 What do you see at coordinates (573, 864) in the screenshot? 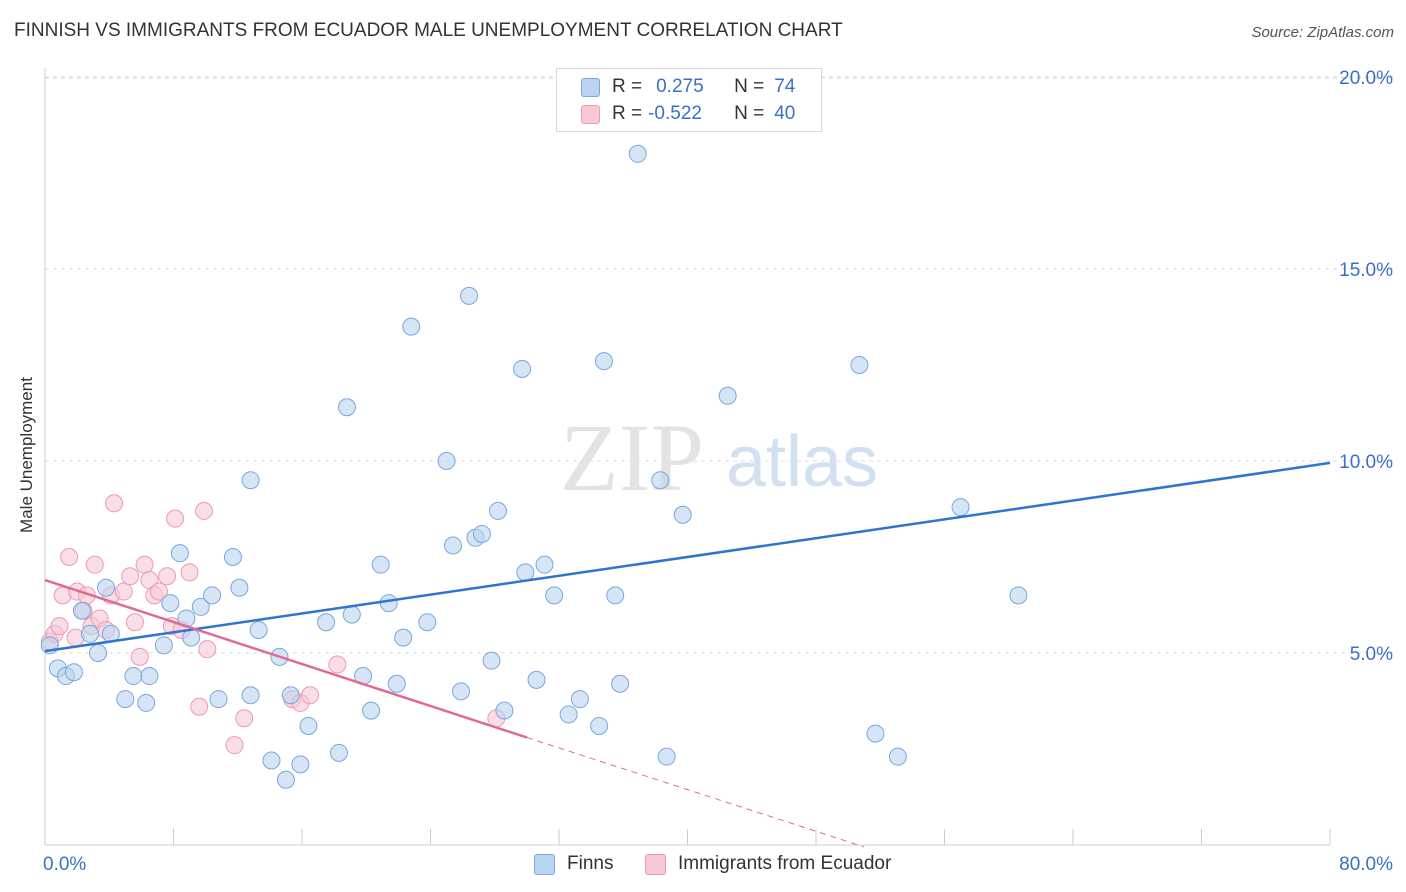
I see `bottom-legend-finns: Finns` at bounding box center [573, 864].